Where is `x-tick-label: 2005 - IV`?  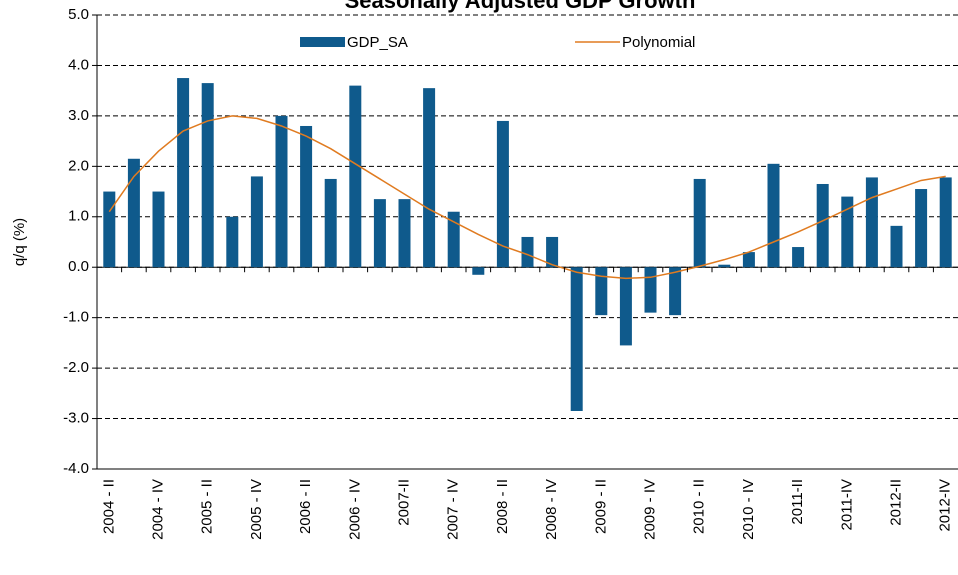
x-tick-label: 2005 - IV is located at coordinates (256, 509).